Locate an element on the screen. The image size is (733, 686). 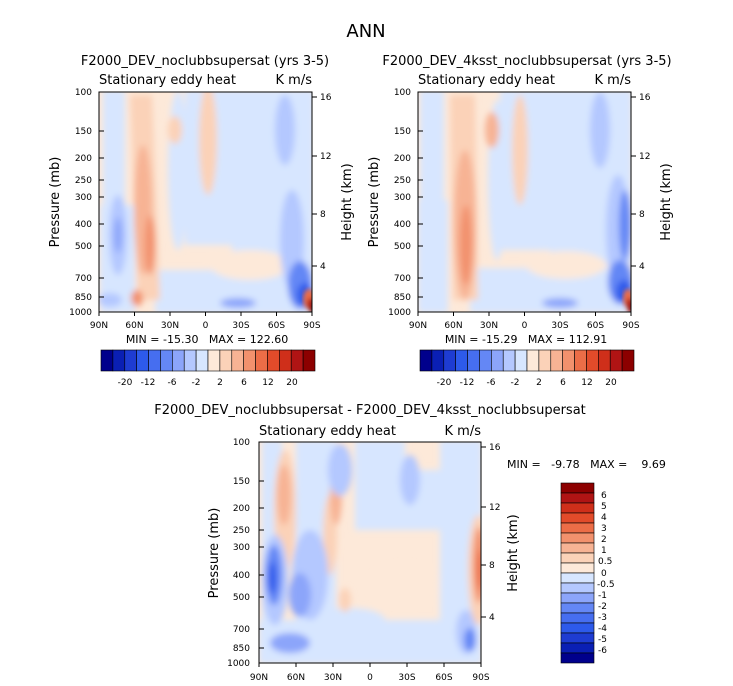
panel-3-xtick-60s: 60S is located at coordinates (443, 678).